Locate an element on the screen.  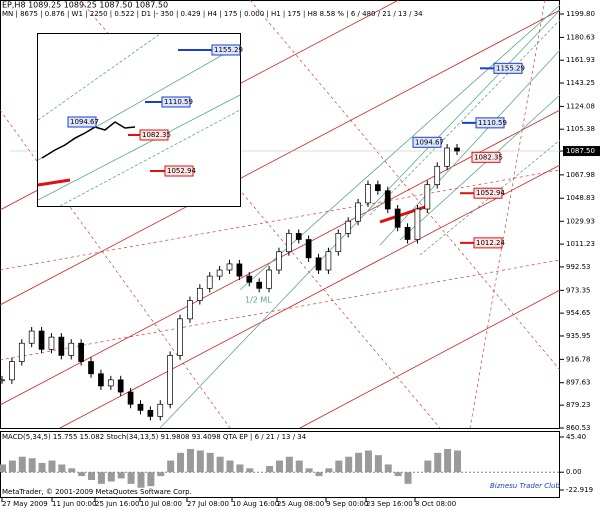
y-tick-label: 860.53 is located at coordinates (578, 428).